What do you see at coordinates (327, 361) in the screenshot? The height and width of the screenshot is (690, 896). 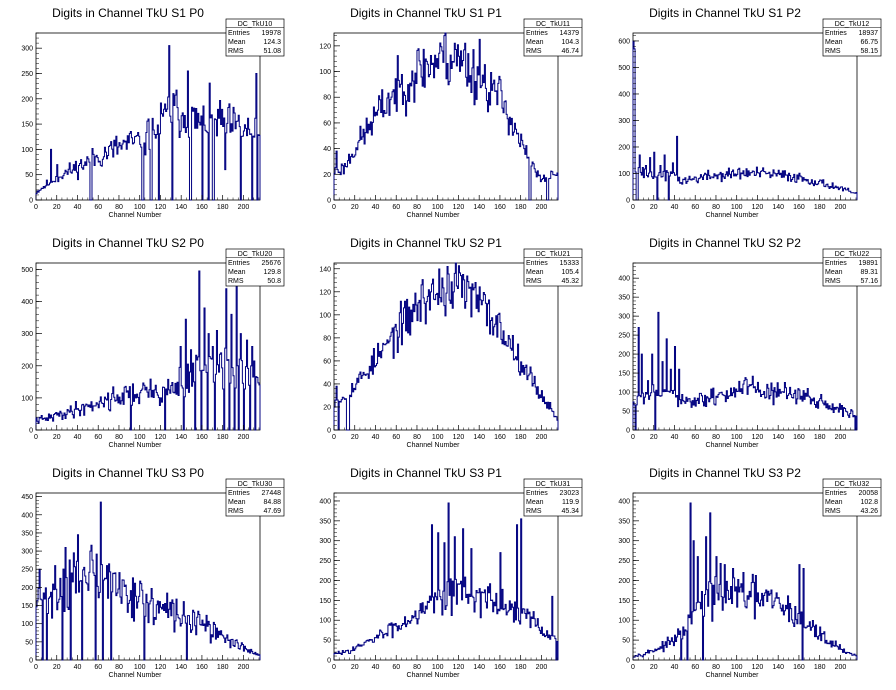 I see `y-tick-label: 60` at bounding box center [327, 361].